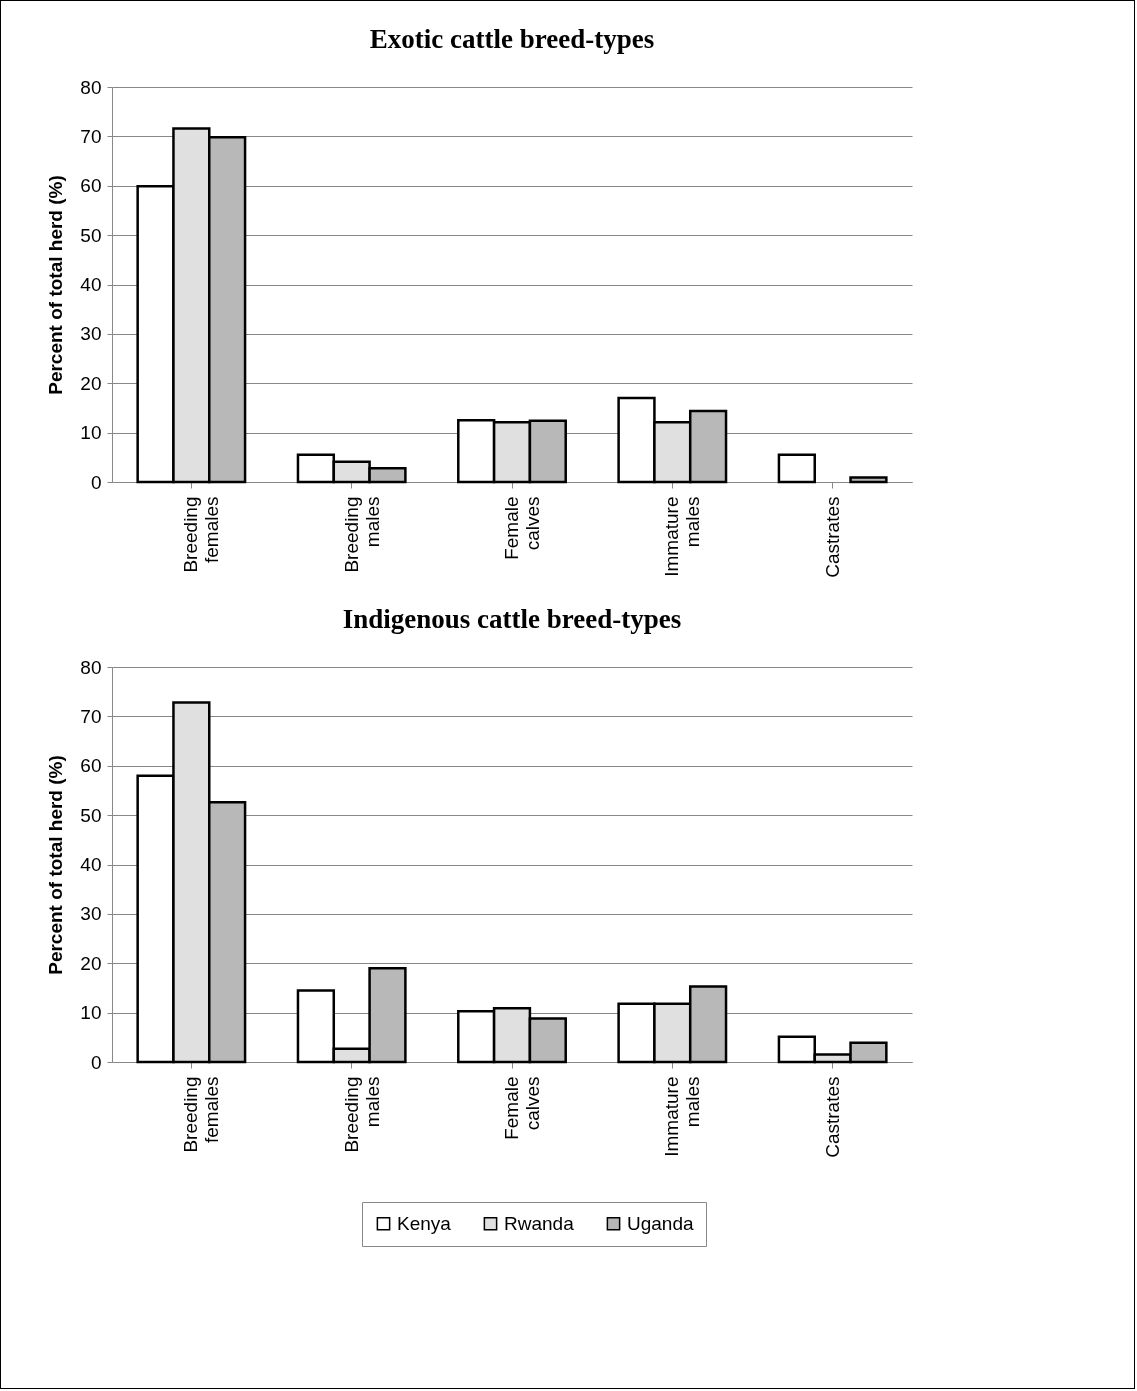 This screenshot has height=1391, width=1137. Describe the element at coordinates (512, 39) in the screenshot. I see `chart-title: Exotic cattle breed-types` at that location.